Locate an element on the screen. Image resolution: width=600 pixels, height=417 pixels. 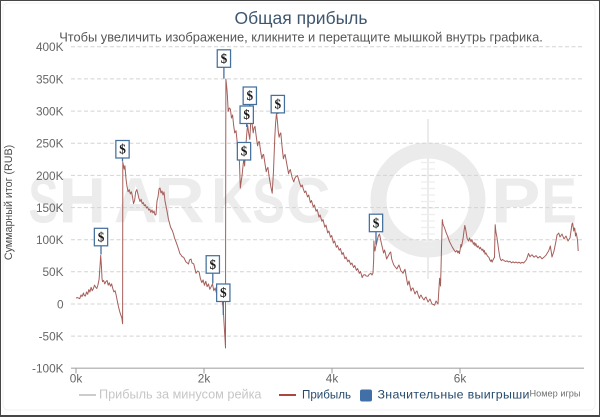
svg-text: 200K is located at coordinates (50, 176).